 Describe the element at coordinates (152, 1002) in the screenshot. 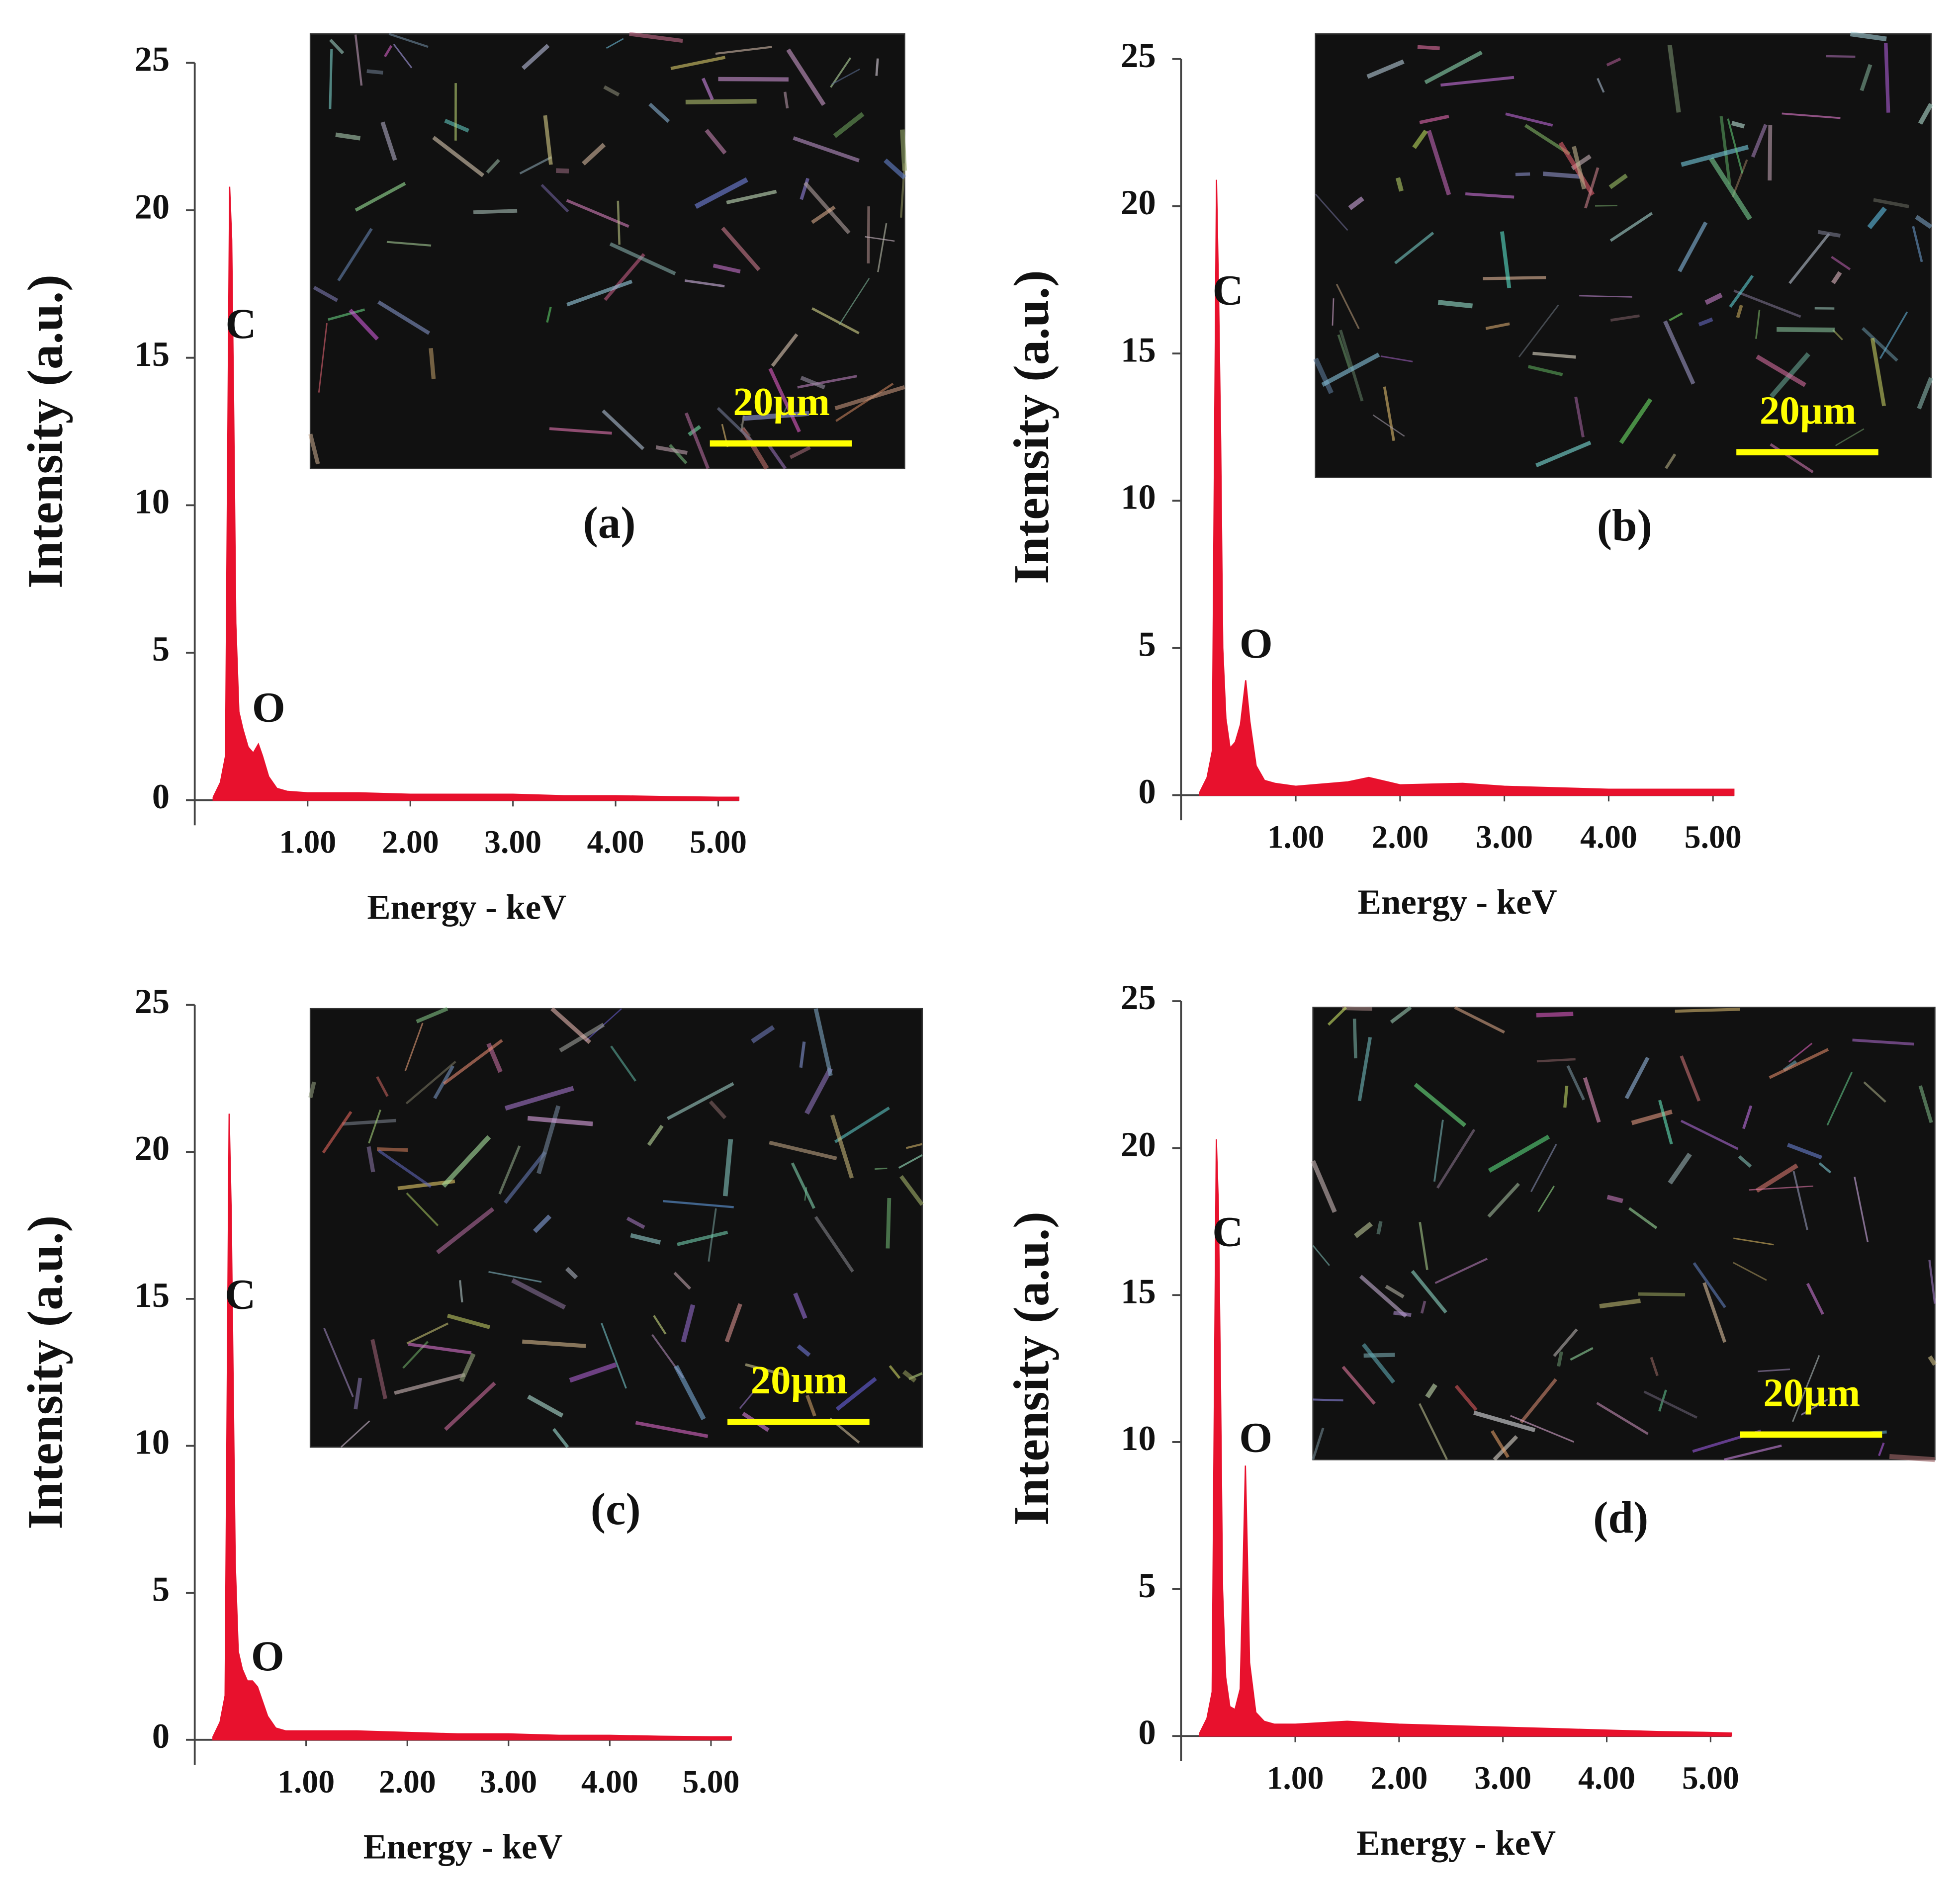

I see `y-tick-label: 25` at that location.